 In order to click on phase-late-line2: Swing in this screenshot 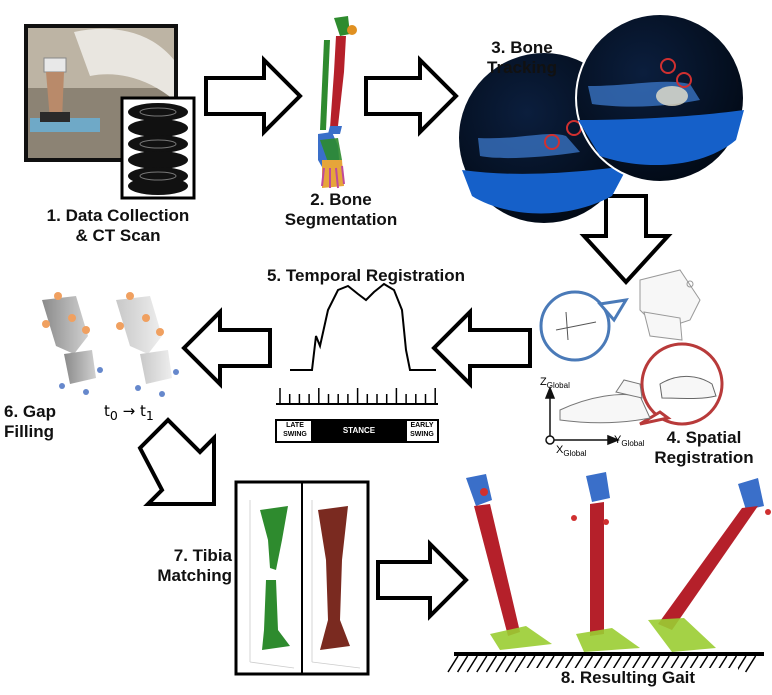, I will do `click(295, 434)`.